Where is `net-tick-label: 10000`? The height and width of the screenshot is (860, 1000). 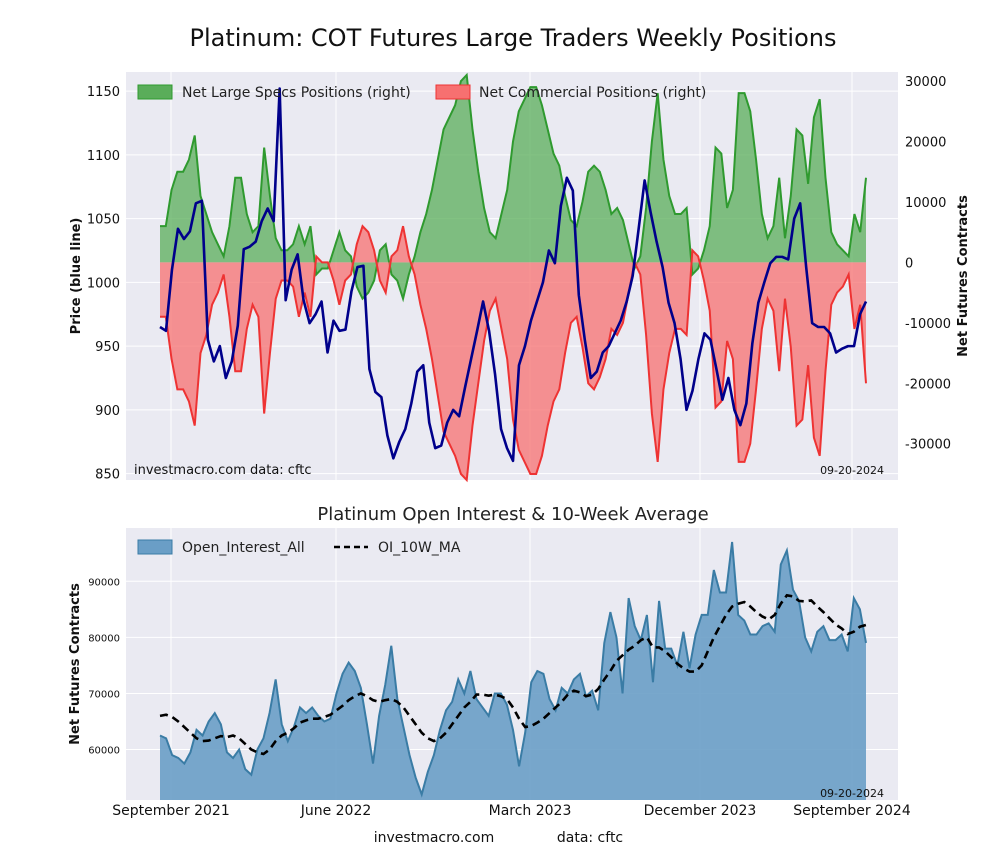 net-tick-label: 10000 is located at coordinates (925, 203).